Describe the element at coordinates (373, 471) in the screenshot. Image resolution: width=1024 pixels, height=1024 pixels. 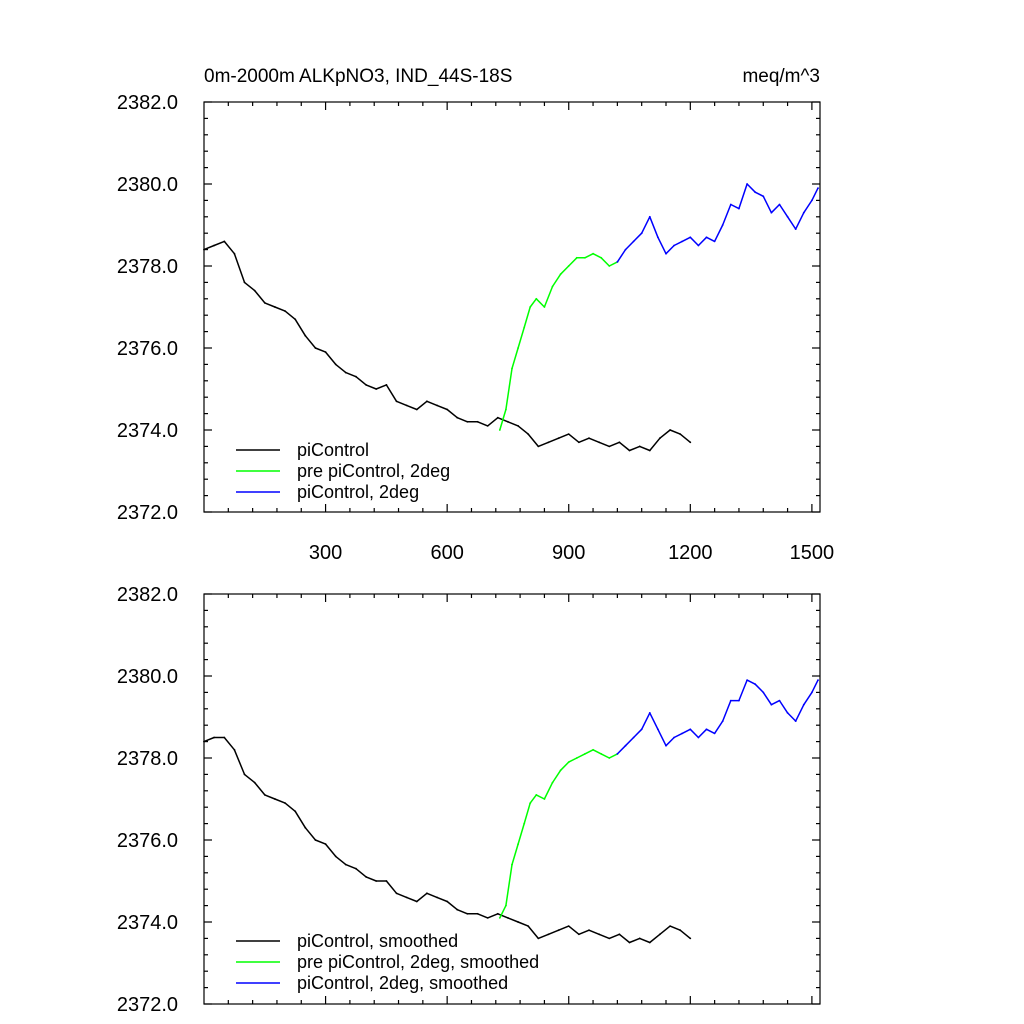
I see `legend-label: pre piControl, 2deg` at that location.